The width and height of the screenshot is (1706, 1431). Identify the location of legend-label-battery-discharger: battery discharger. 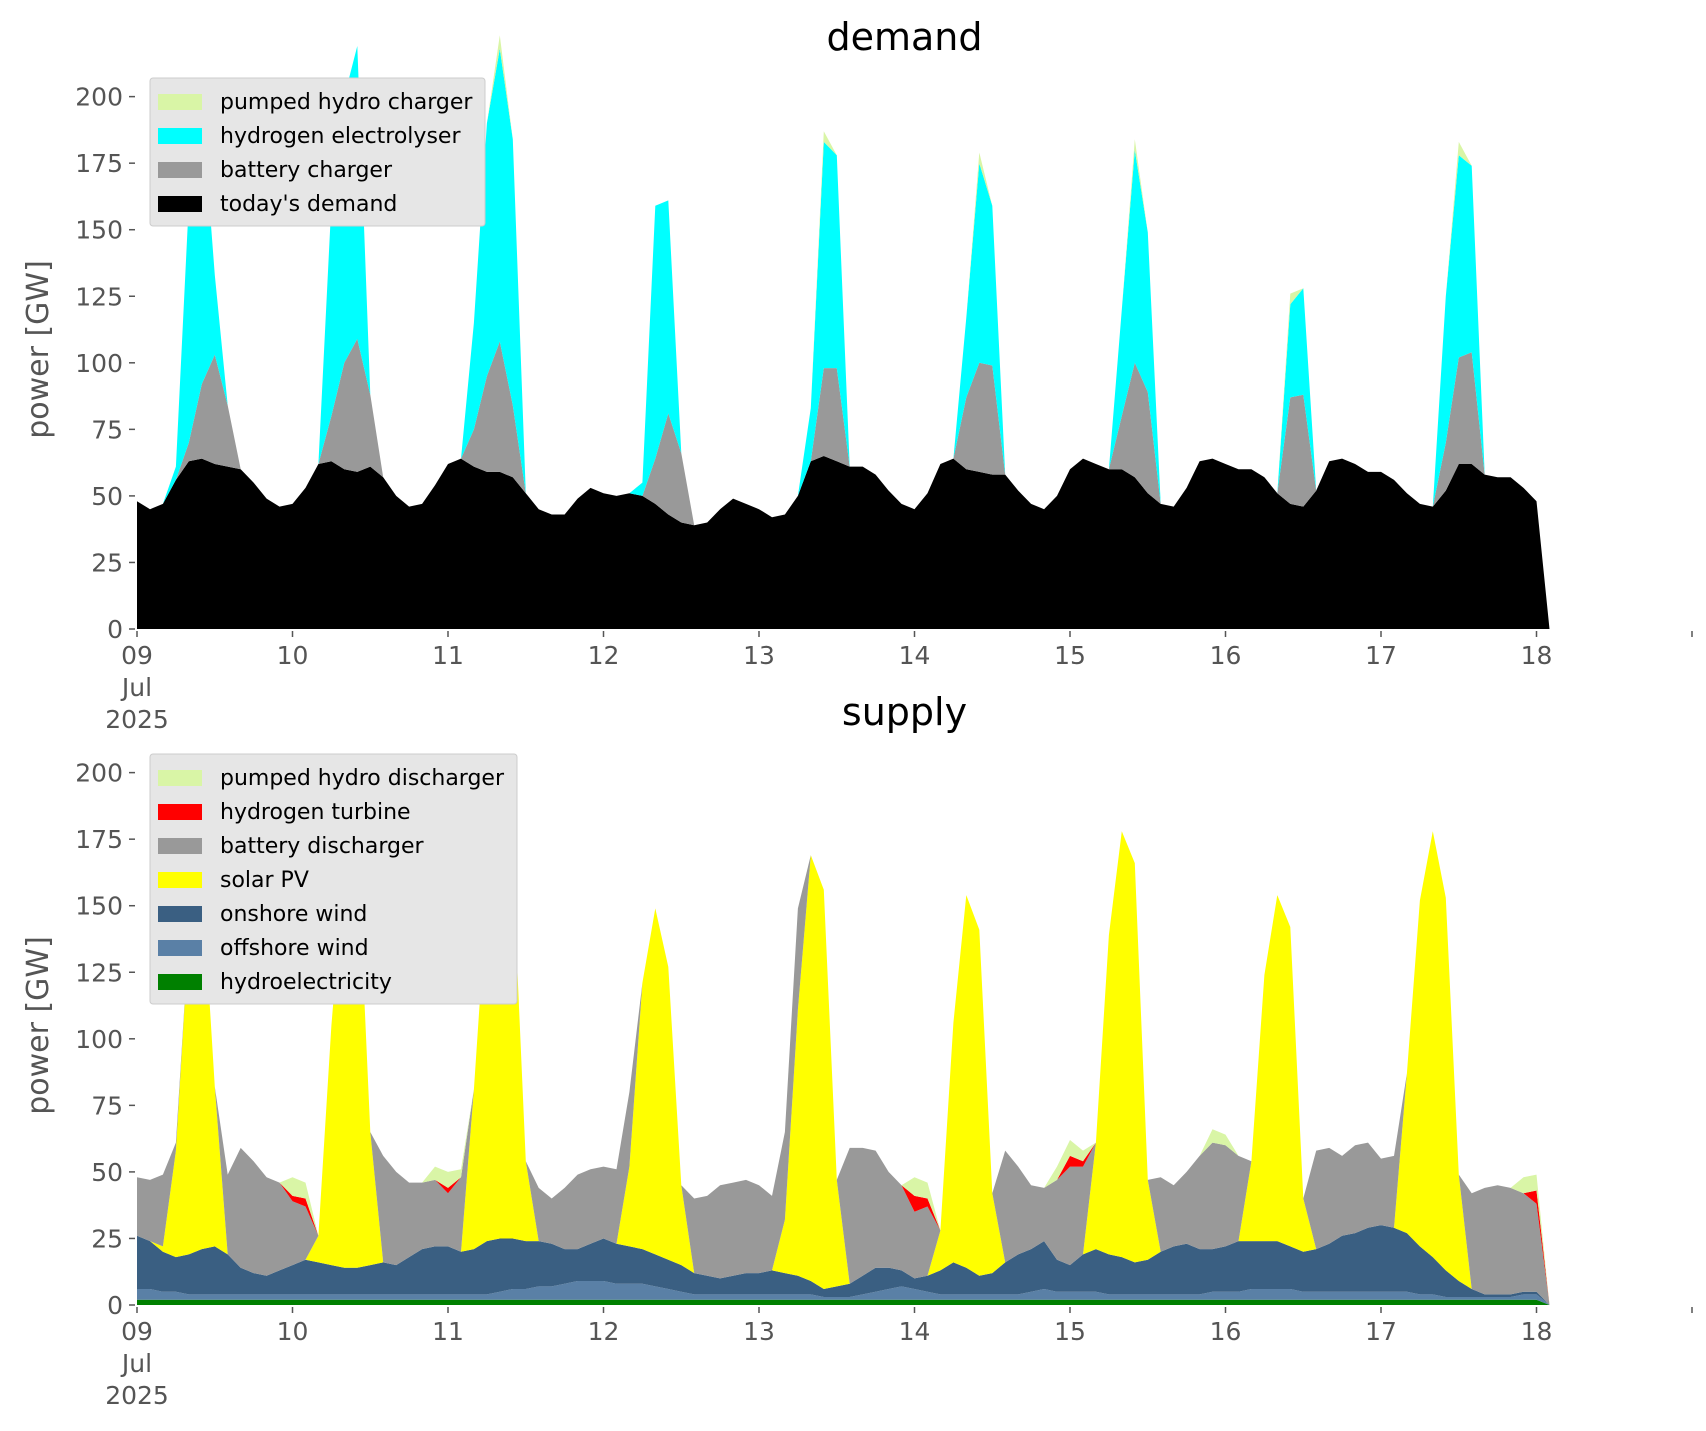
(322, 846).